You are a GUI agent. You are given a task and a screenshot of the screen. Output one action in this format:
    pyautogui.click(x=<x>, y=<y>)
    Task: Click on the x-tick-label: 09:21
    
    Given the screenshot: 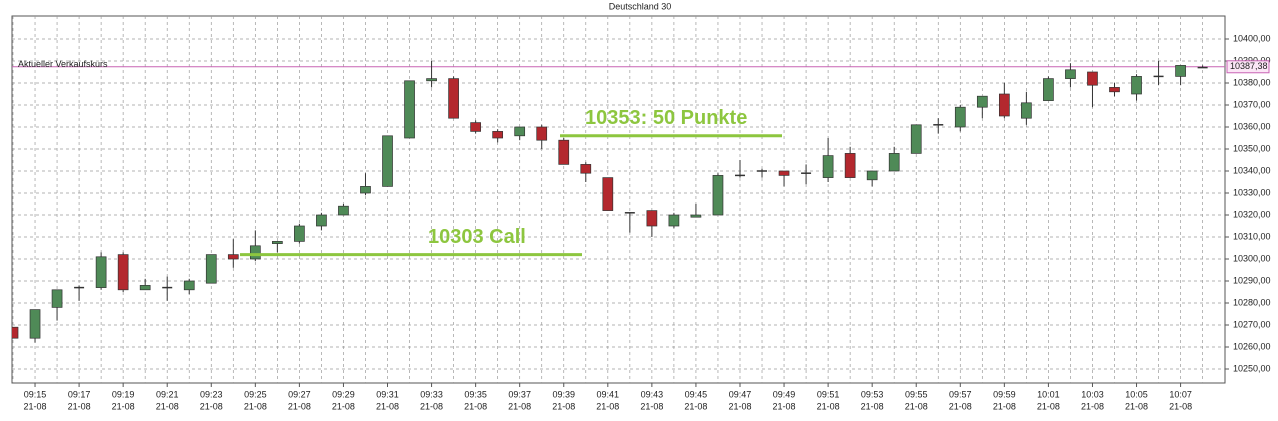 What is the action you would take?
    pyautogui.click(x=167, y=394)
    